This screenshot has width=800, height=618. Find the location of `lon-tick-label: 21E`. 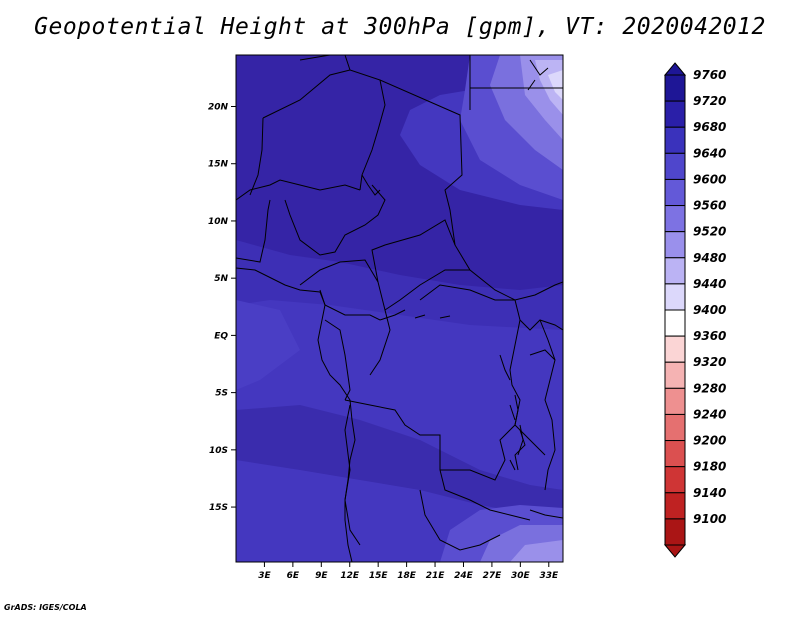

lon-tick-label: 21E is located at coordinates (436, 576).